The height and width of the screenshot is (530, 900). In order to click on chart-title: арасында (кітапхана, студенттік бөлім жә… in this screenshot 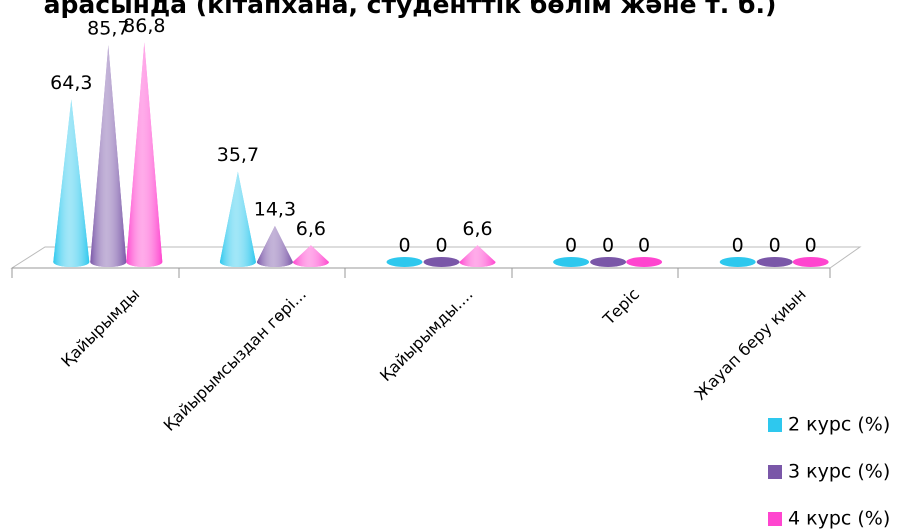, I will do `click(410, 9)`.